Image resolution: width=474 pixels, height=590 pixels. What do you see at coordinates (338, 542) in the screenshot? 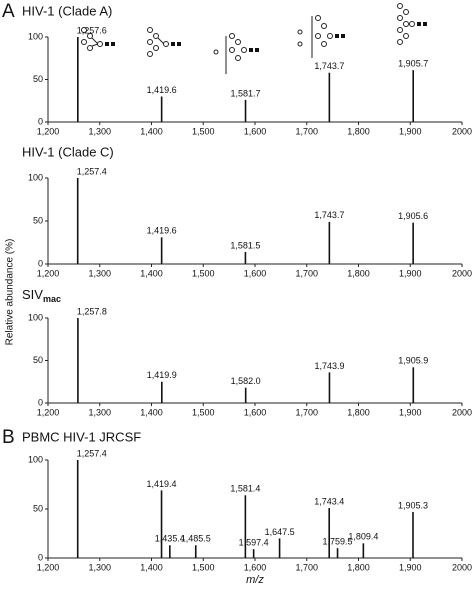
I see `peak-label: 1,759.5` at bounding box center [338, 542].